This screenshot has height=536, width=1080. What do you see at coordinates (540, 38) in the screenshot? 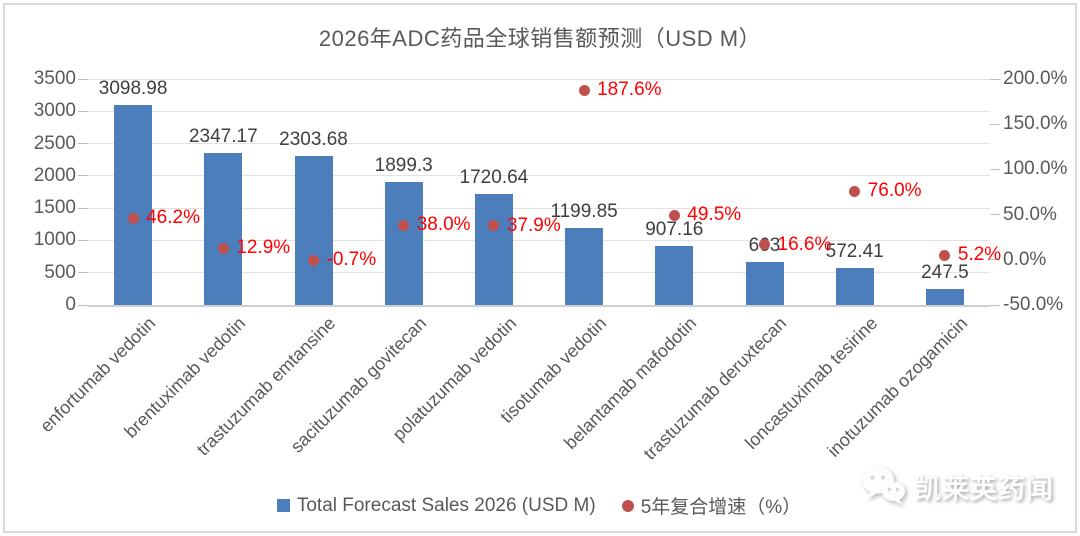
I see `chart-title: 2026年ADC药品全球销售额预测（USD M）` at bounding box center [540, 38].